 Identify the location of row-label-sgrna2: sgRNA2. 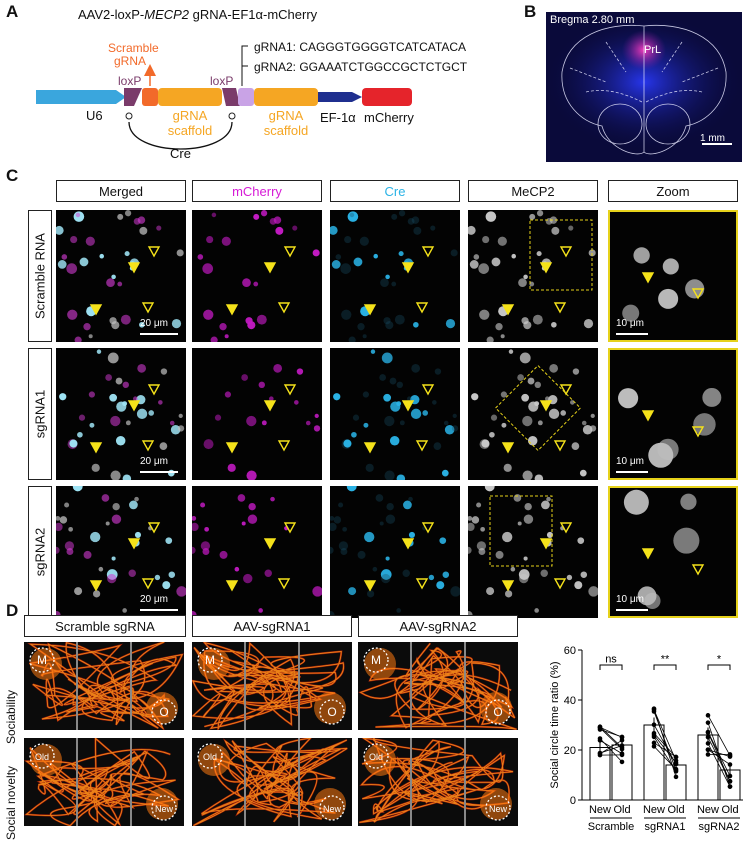
(40, 552).